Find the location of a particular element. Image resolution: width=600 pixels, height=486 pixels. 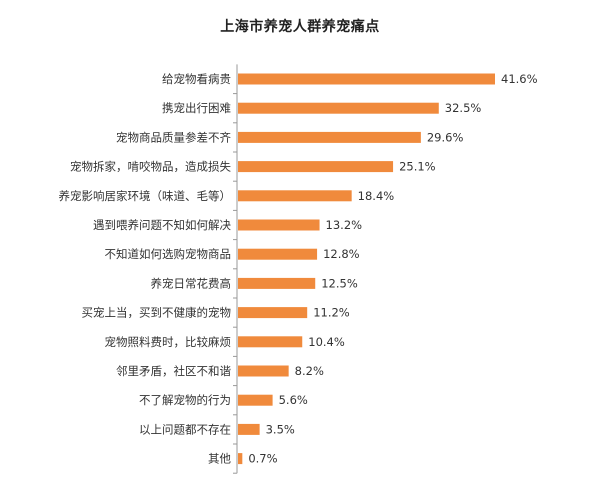

chart-title: 上海市养宠人群养宠痛点 is located at coordinates (300, 27).